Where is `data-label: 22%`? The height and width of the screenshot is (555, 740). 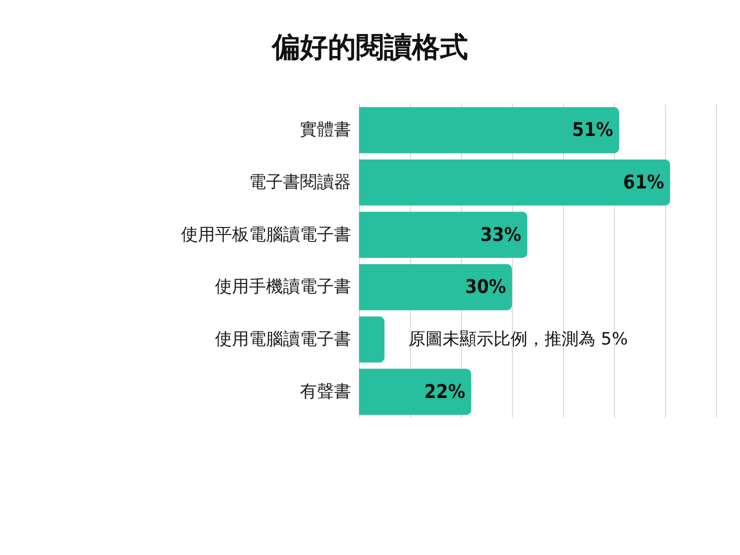
data-label: 22% is located at coordinates (445, 391).